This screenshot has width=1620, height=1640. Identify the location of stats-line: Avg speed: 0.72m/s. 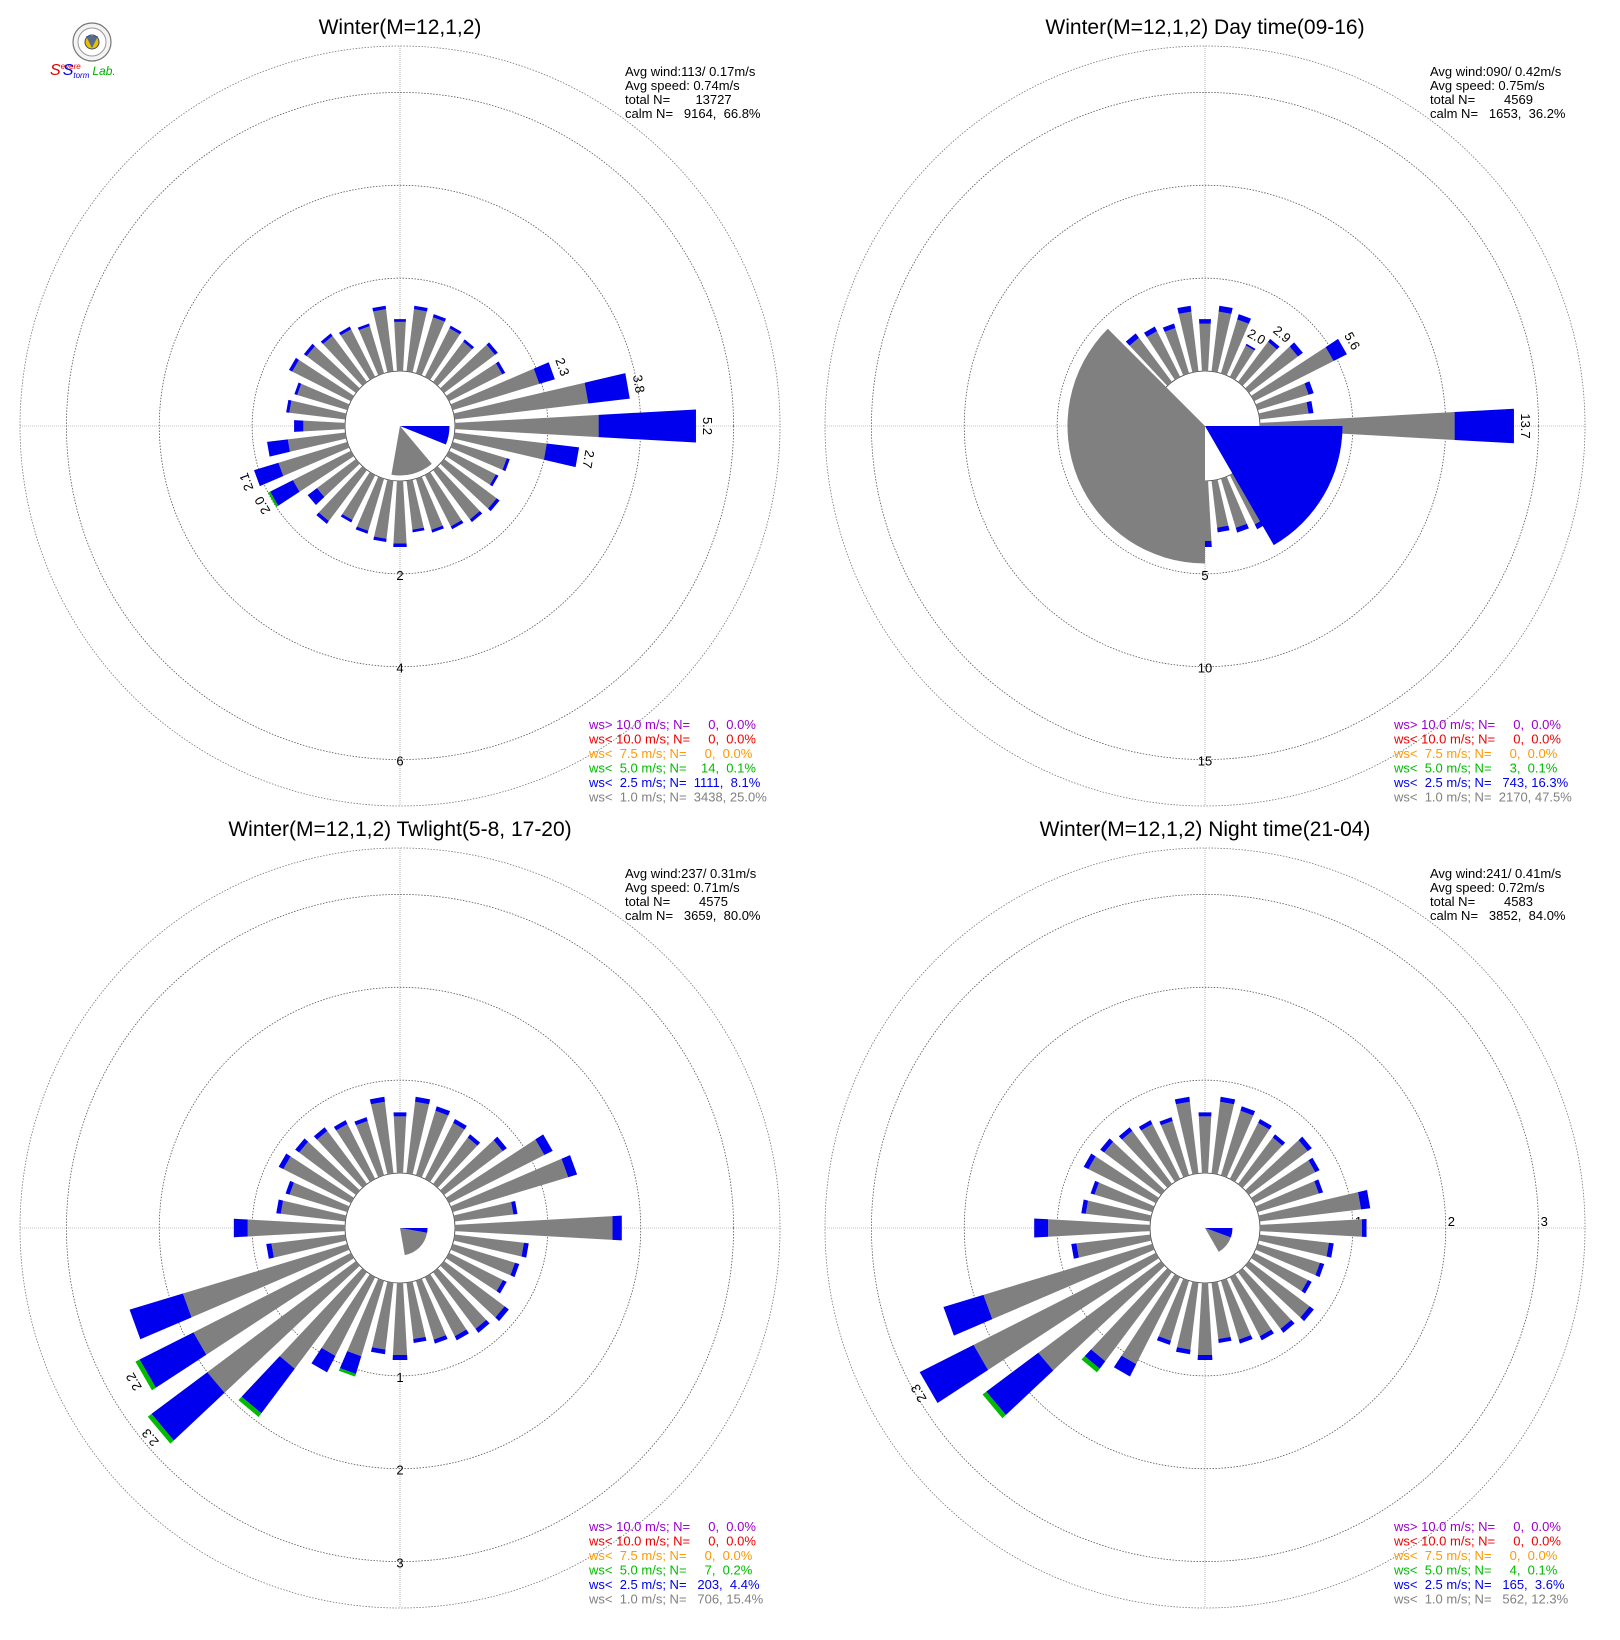
(1487, 887).